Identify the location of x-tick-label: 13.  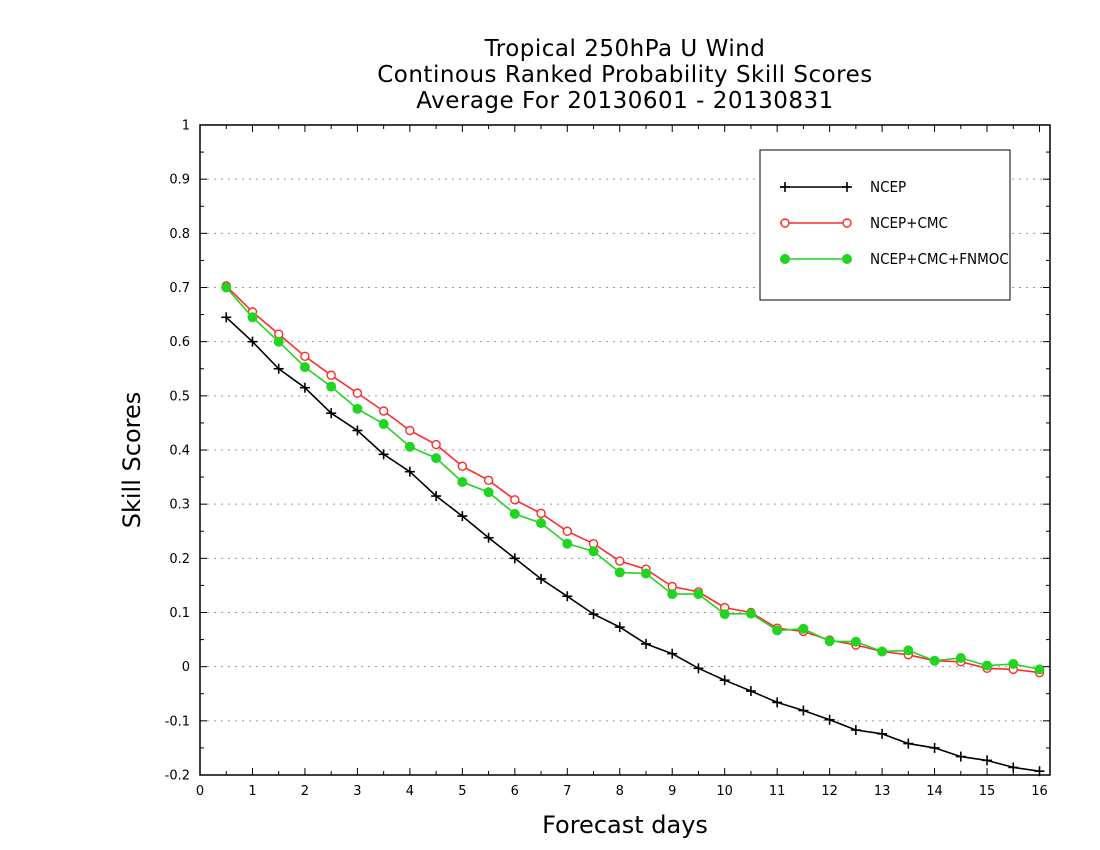
(882, 791).